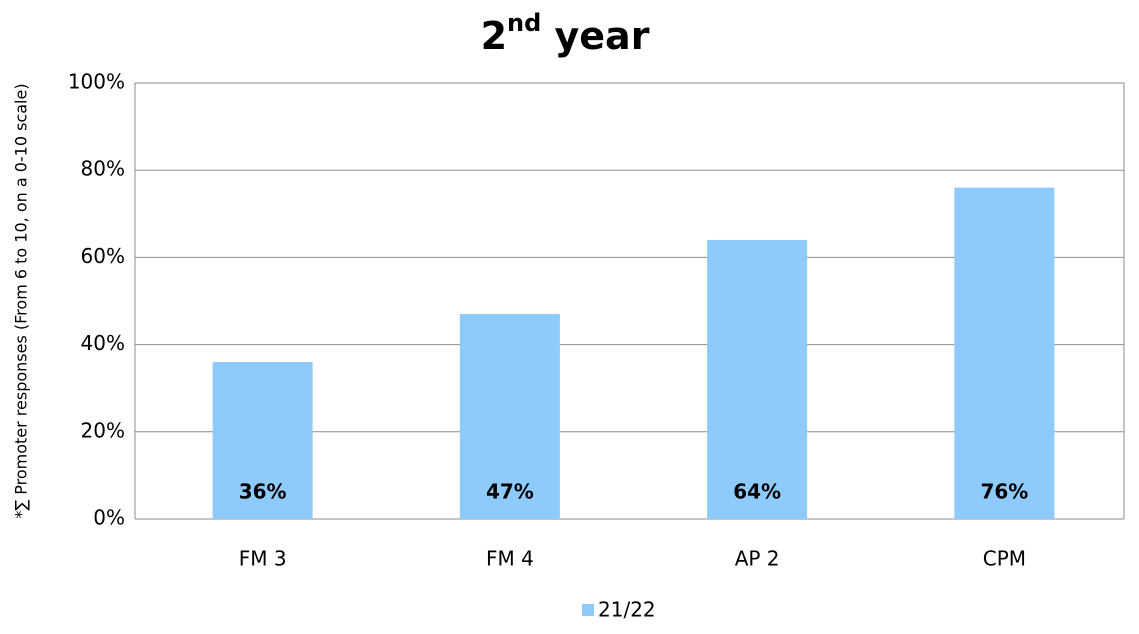  I want to click on legend-label: 21/22, so click(627, 610).